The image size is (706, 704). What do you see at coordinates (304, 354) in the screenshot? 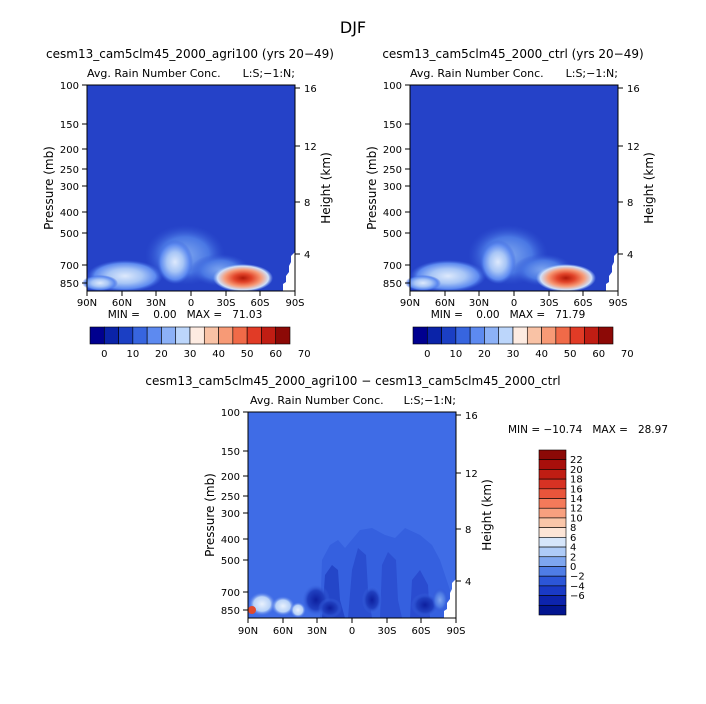
I see `colorbar-label: 70` at bounding box center [304, 354].